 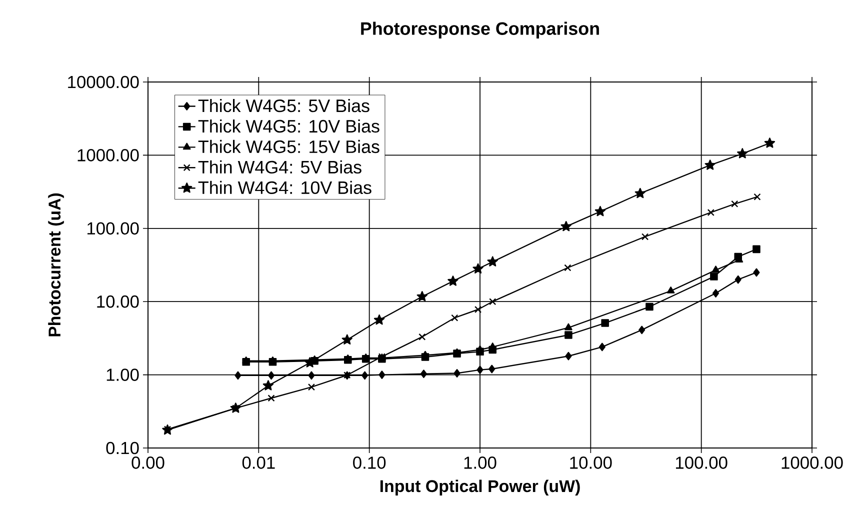 What do you see at coordinates (122, 374) in the screenshot?
I see `y-tick-label: 1.00` at bounding box center [122, 374].